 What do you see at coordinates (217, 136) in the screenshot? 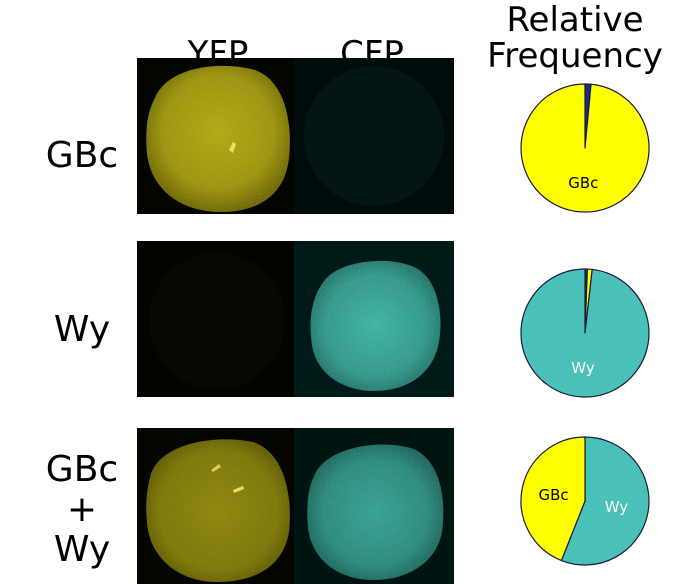
I see `micrograph-gbc-yfp` at bounding box center [217, 136].